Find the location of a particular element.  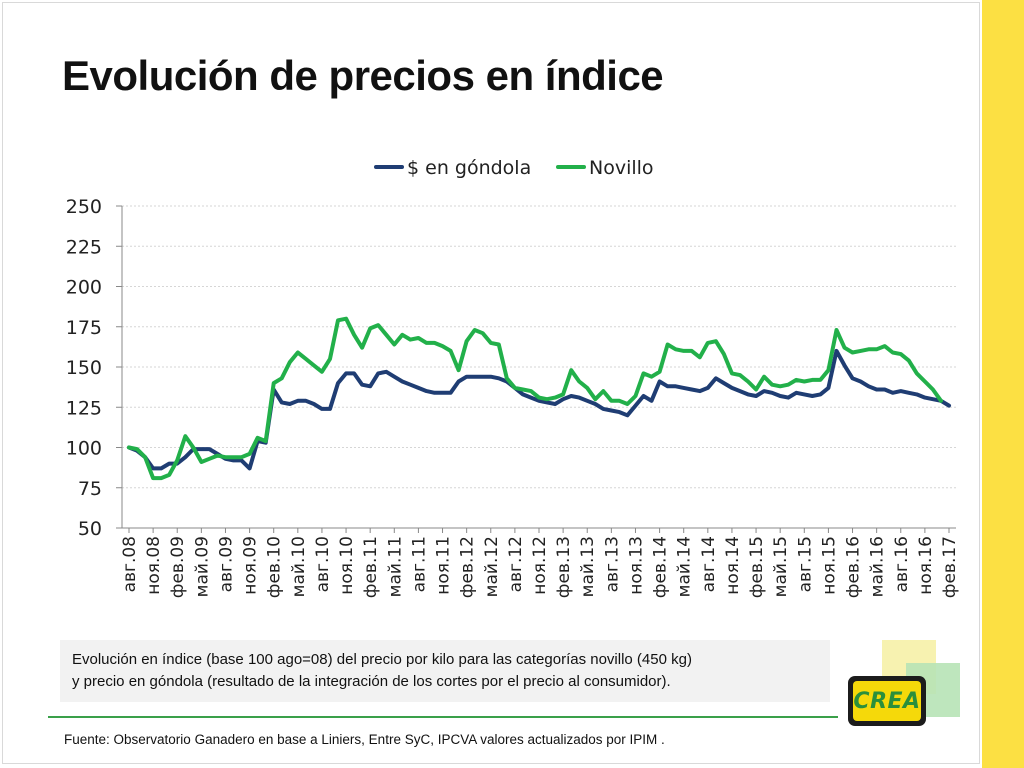

crea-logo-text: CREA is located at coordinates (887, 701).